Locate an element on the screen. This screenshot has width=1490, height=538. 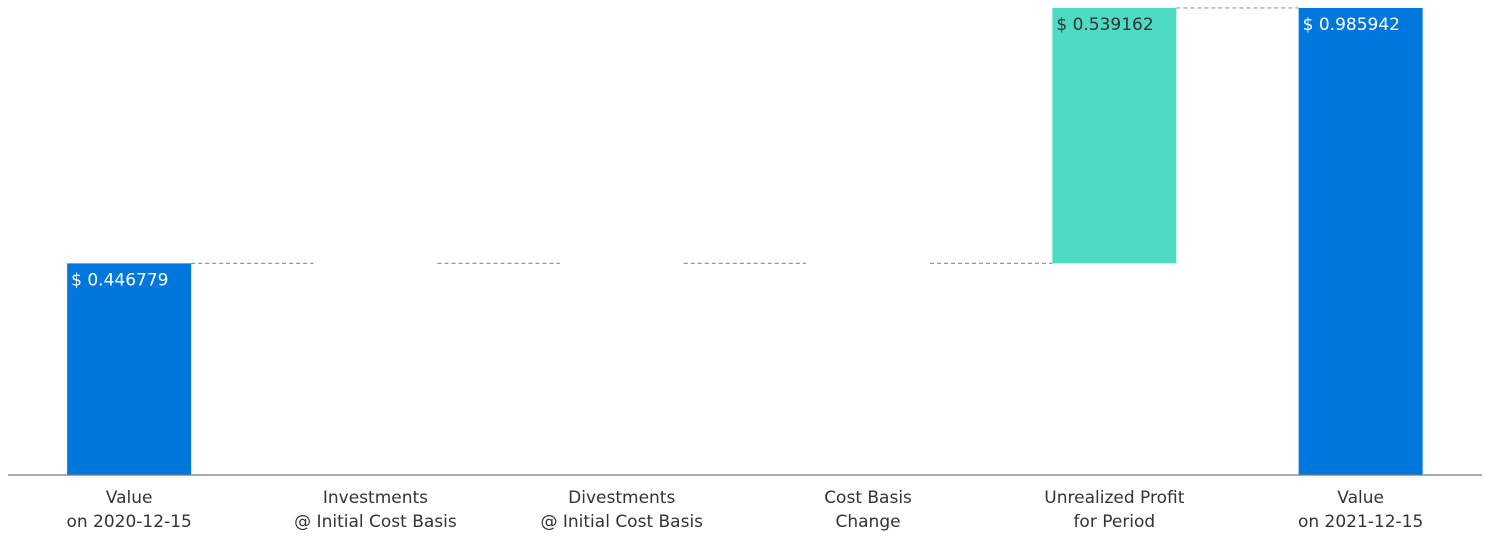
x-tick-label: on 2021-12-15 is located at coordinates (1360, 522).